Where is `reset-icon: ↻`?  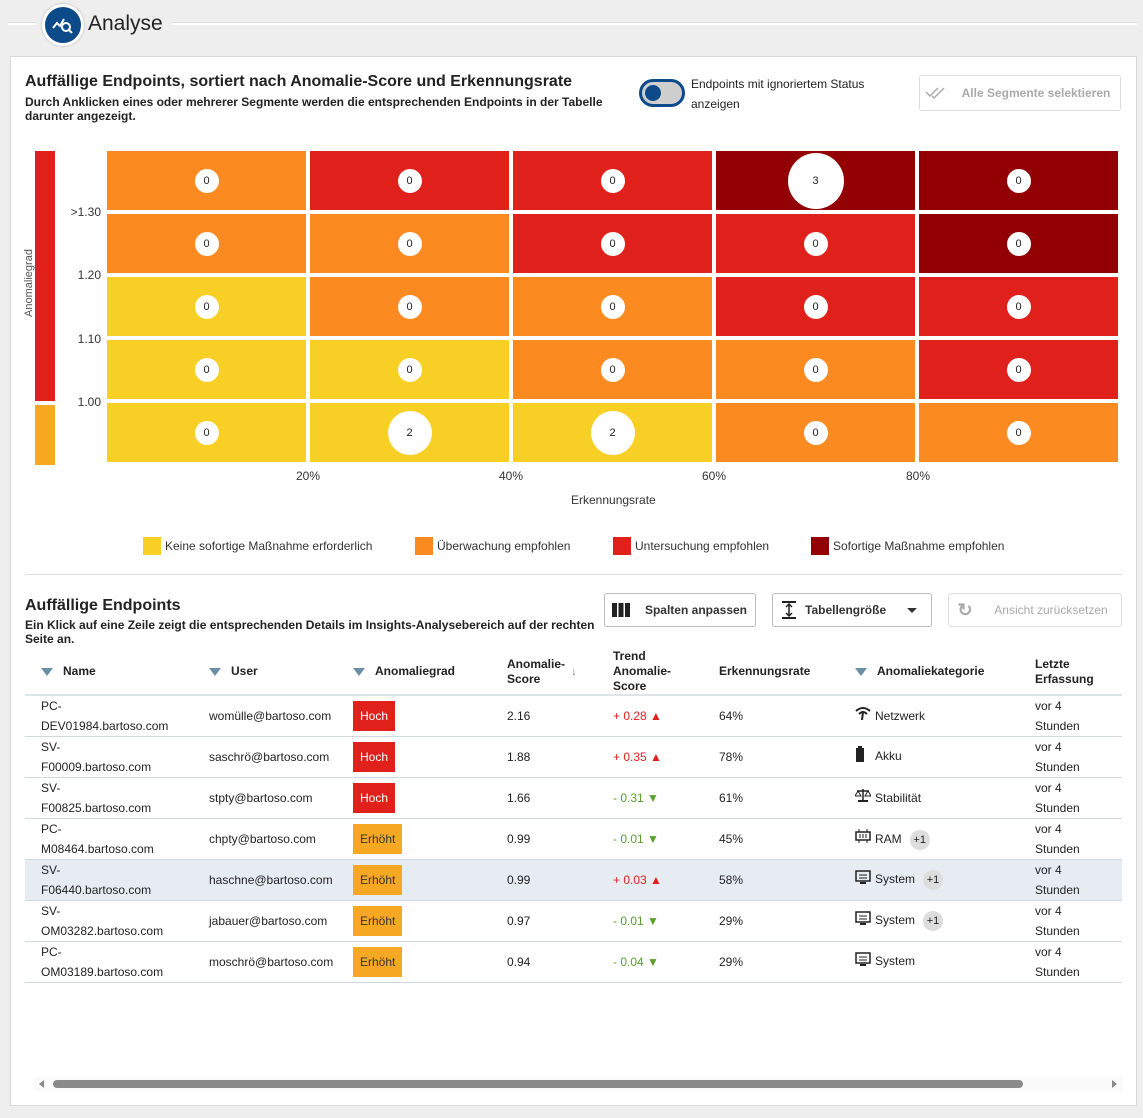
reset-icon: ↻ is located at coordinates (965, 609).